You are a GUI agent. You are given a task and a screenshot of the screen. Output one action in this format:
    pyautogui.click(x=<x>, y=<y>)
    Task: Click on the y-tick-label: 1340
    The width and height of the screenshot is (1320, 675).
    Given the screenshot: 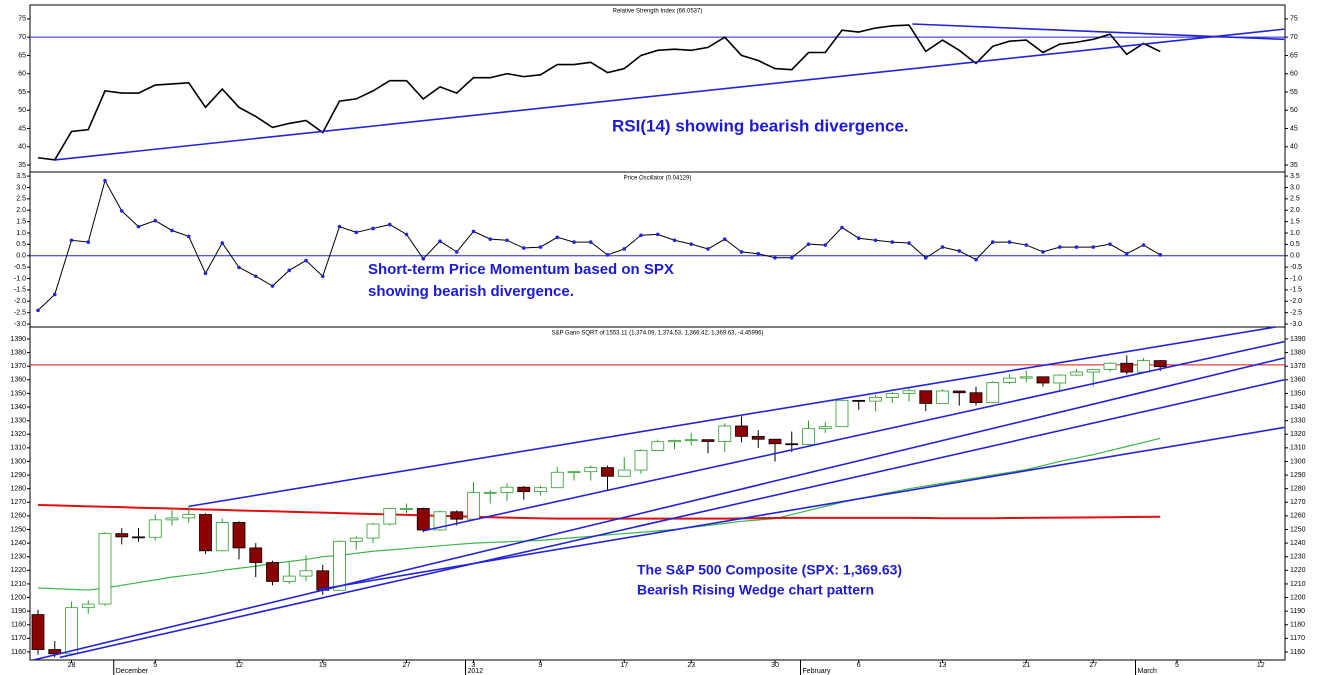 What is the action you would take?
    pyautogui.click(x=1298, y=407)
    